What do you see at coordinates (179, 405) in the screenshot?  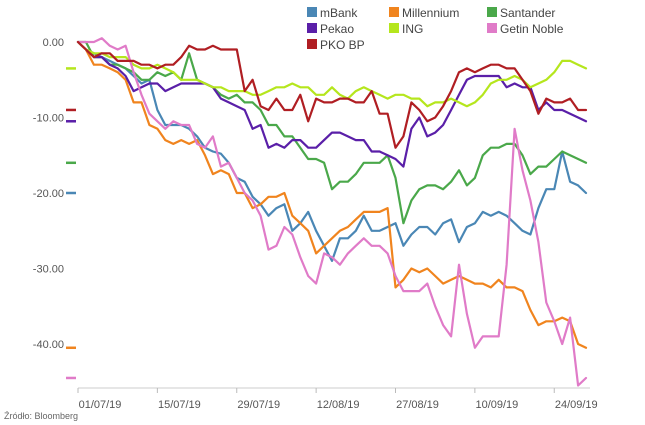 I see `x-tick-label: 15/07/19` at bounding box center [179, 405].